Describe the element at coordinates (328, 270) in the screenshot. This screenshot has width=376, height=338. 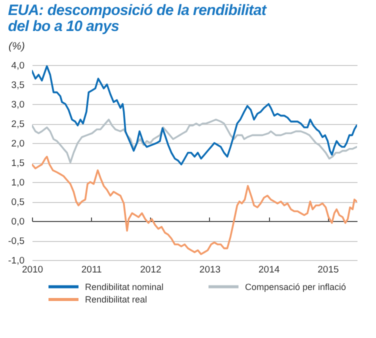
I see `x-tick-label: 2015` at that location.